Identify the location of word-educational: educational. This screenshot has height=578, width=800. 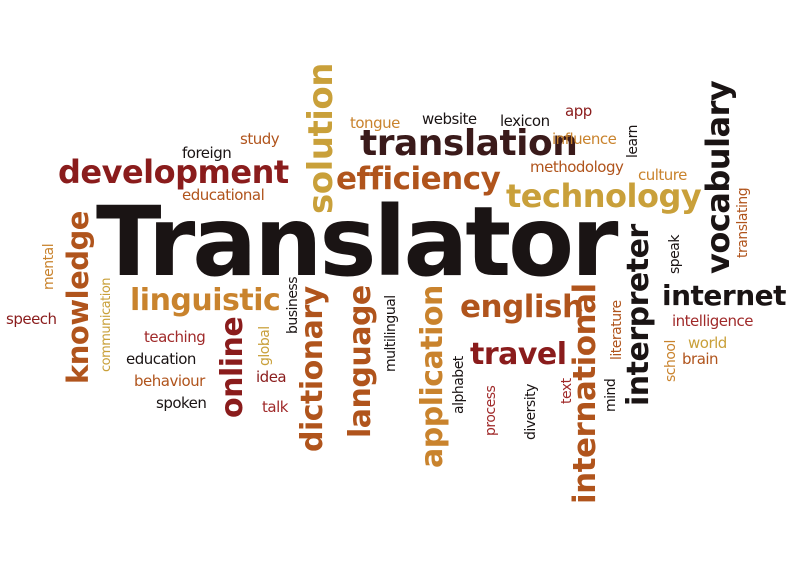
(223, 195).